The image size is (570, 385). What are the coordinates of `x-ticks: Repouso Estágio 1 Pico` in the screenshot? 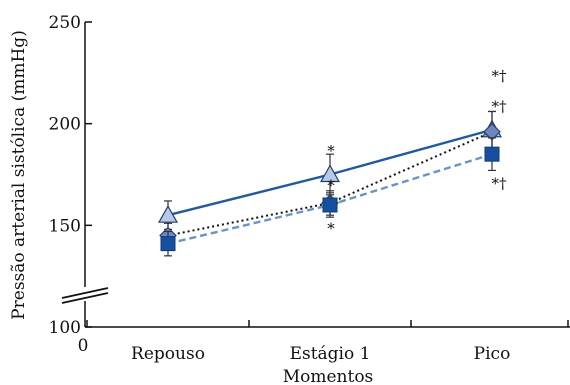 It's located at (327, 342).